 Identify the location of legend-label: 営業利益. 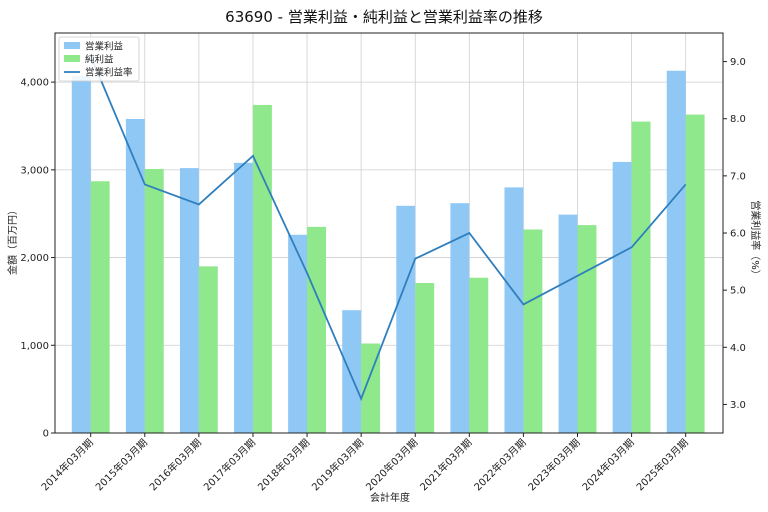
(104, 47).